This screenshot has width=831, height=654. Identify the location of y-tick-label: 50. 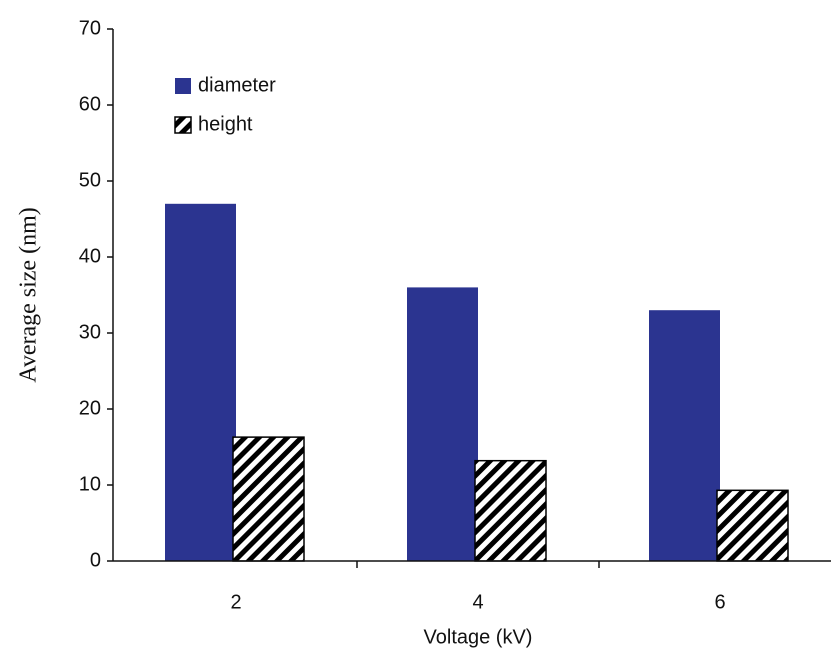
(90, 180).